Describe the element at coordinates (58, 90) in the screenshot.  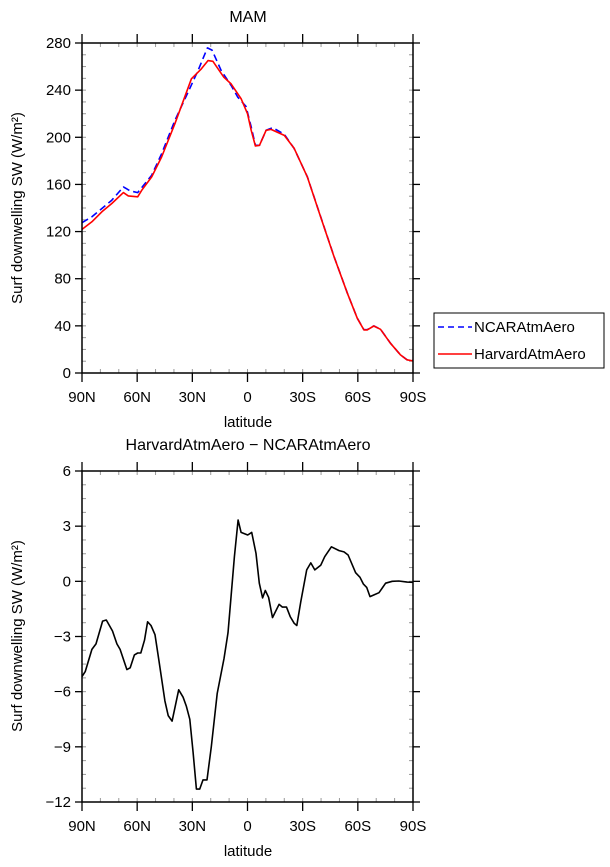
I see `y-tick-label: 240` at that location.